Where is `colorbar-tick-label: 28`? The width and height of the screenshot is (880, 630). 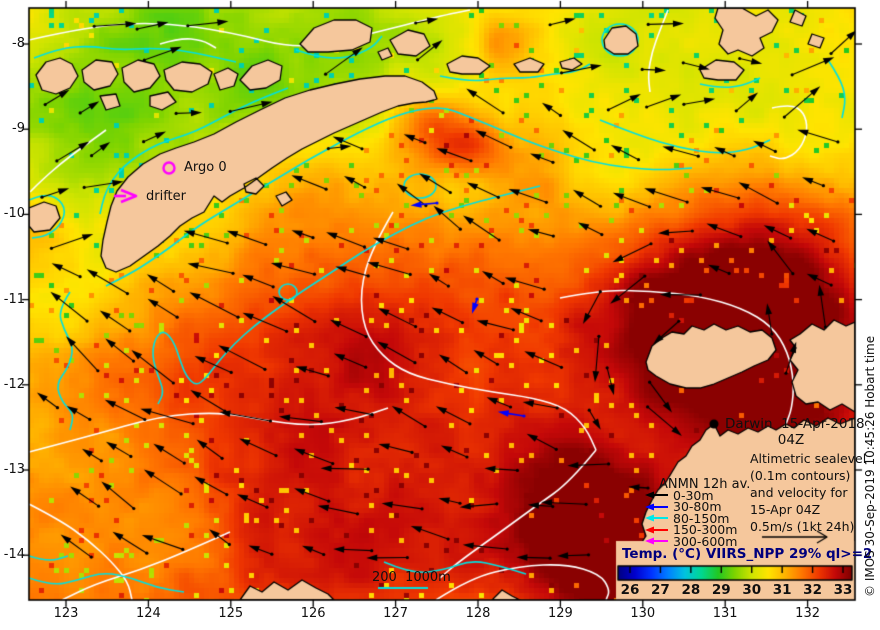 colorbar-tick-label: 28 is located at coordinates (691, 590).